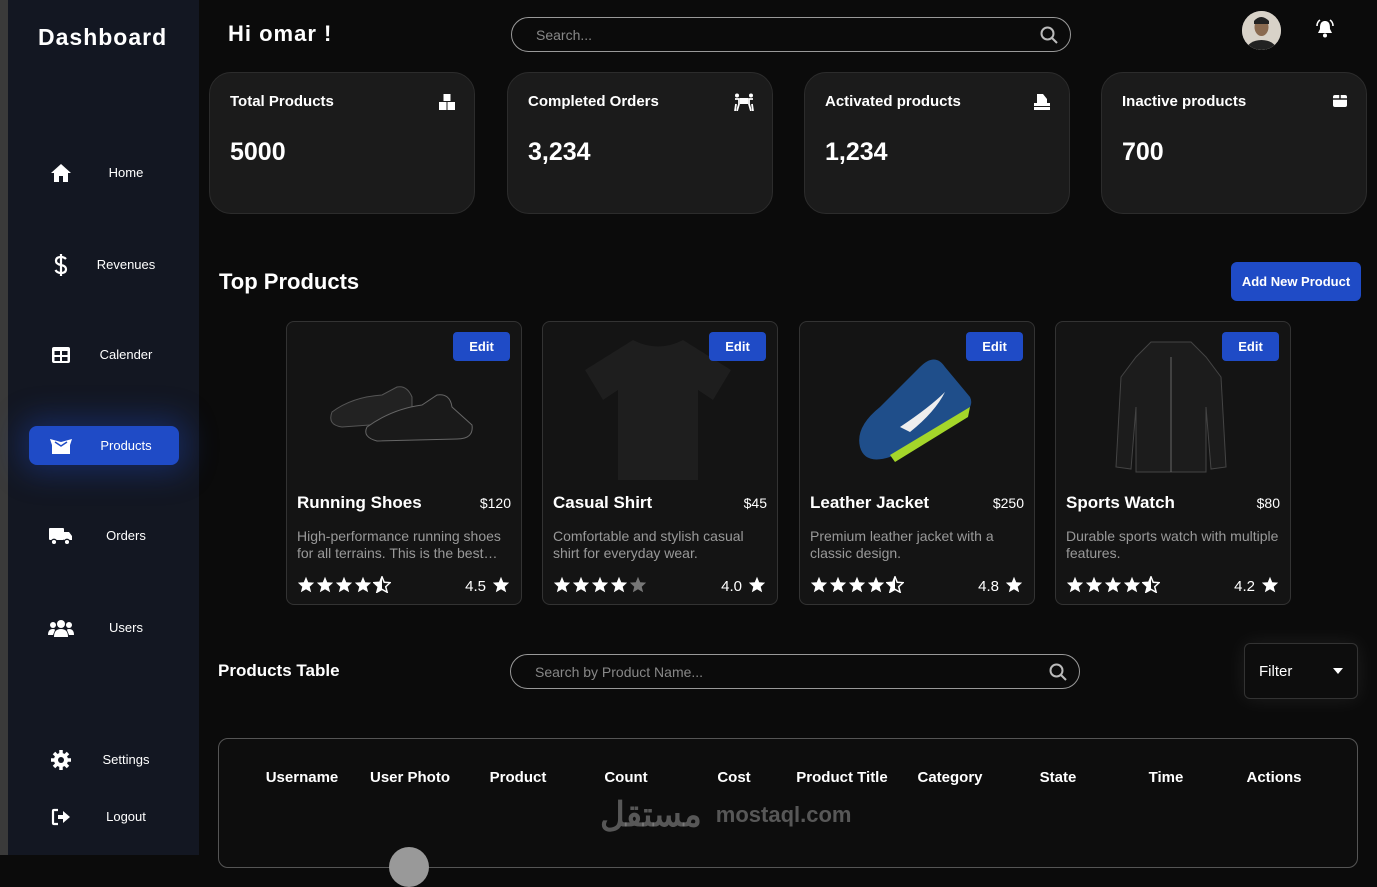 The width and height of the screenshot is (1377, 887). What do you see at coordinates (126, 759) in the screenshot?
I see `sidebar-item-label: Settings` at bounding box center [126, 759].